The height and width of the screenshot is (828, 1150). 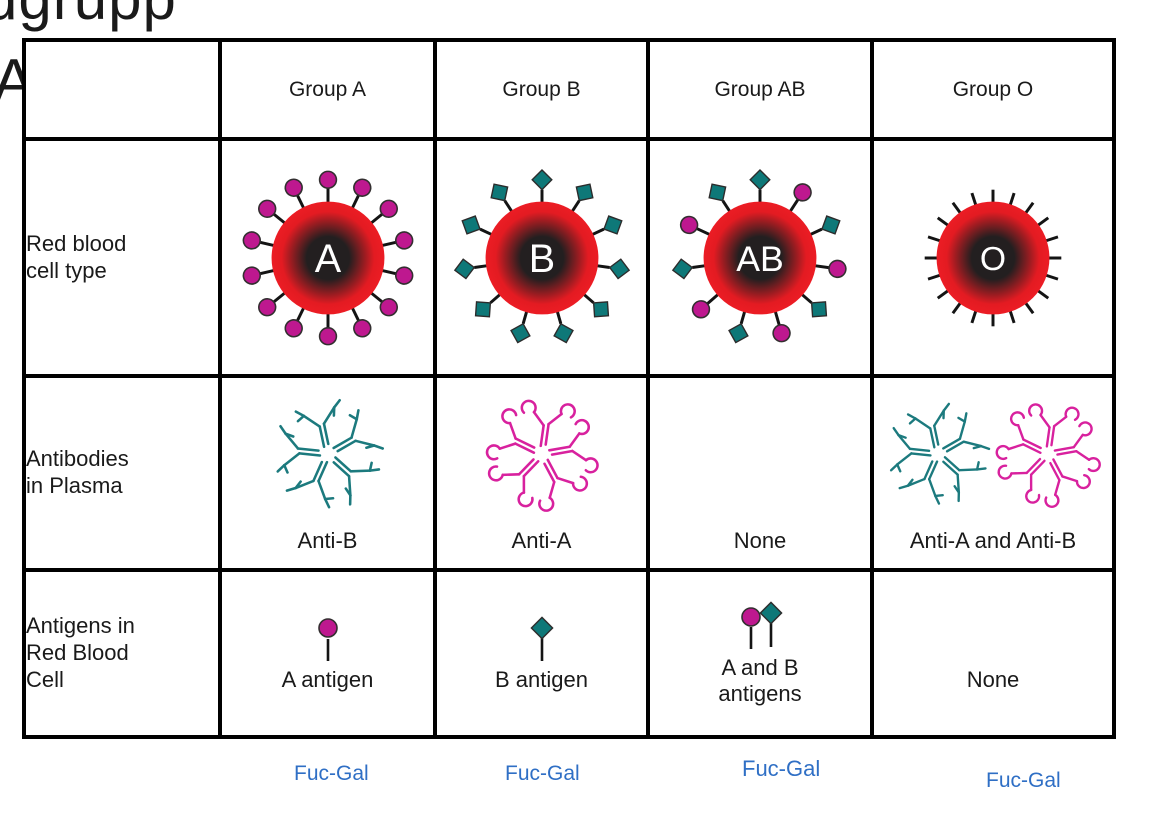 What do you see at coordinates (327, 541) in the screenshot?
I see `plasma-caption-anti-b: Anti-B` at bounding box center [327, 541].